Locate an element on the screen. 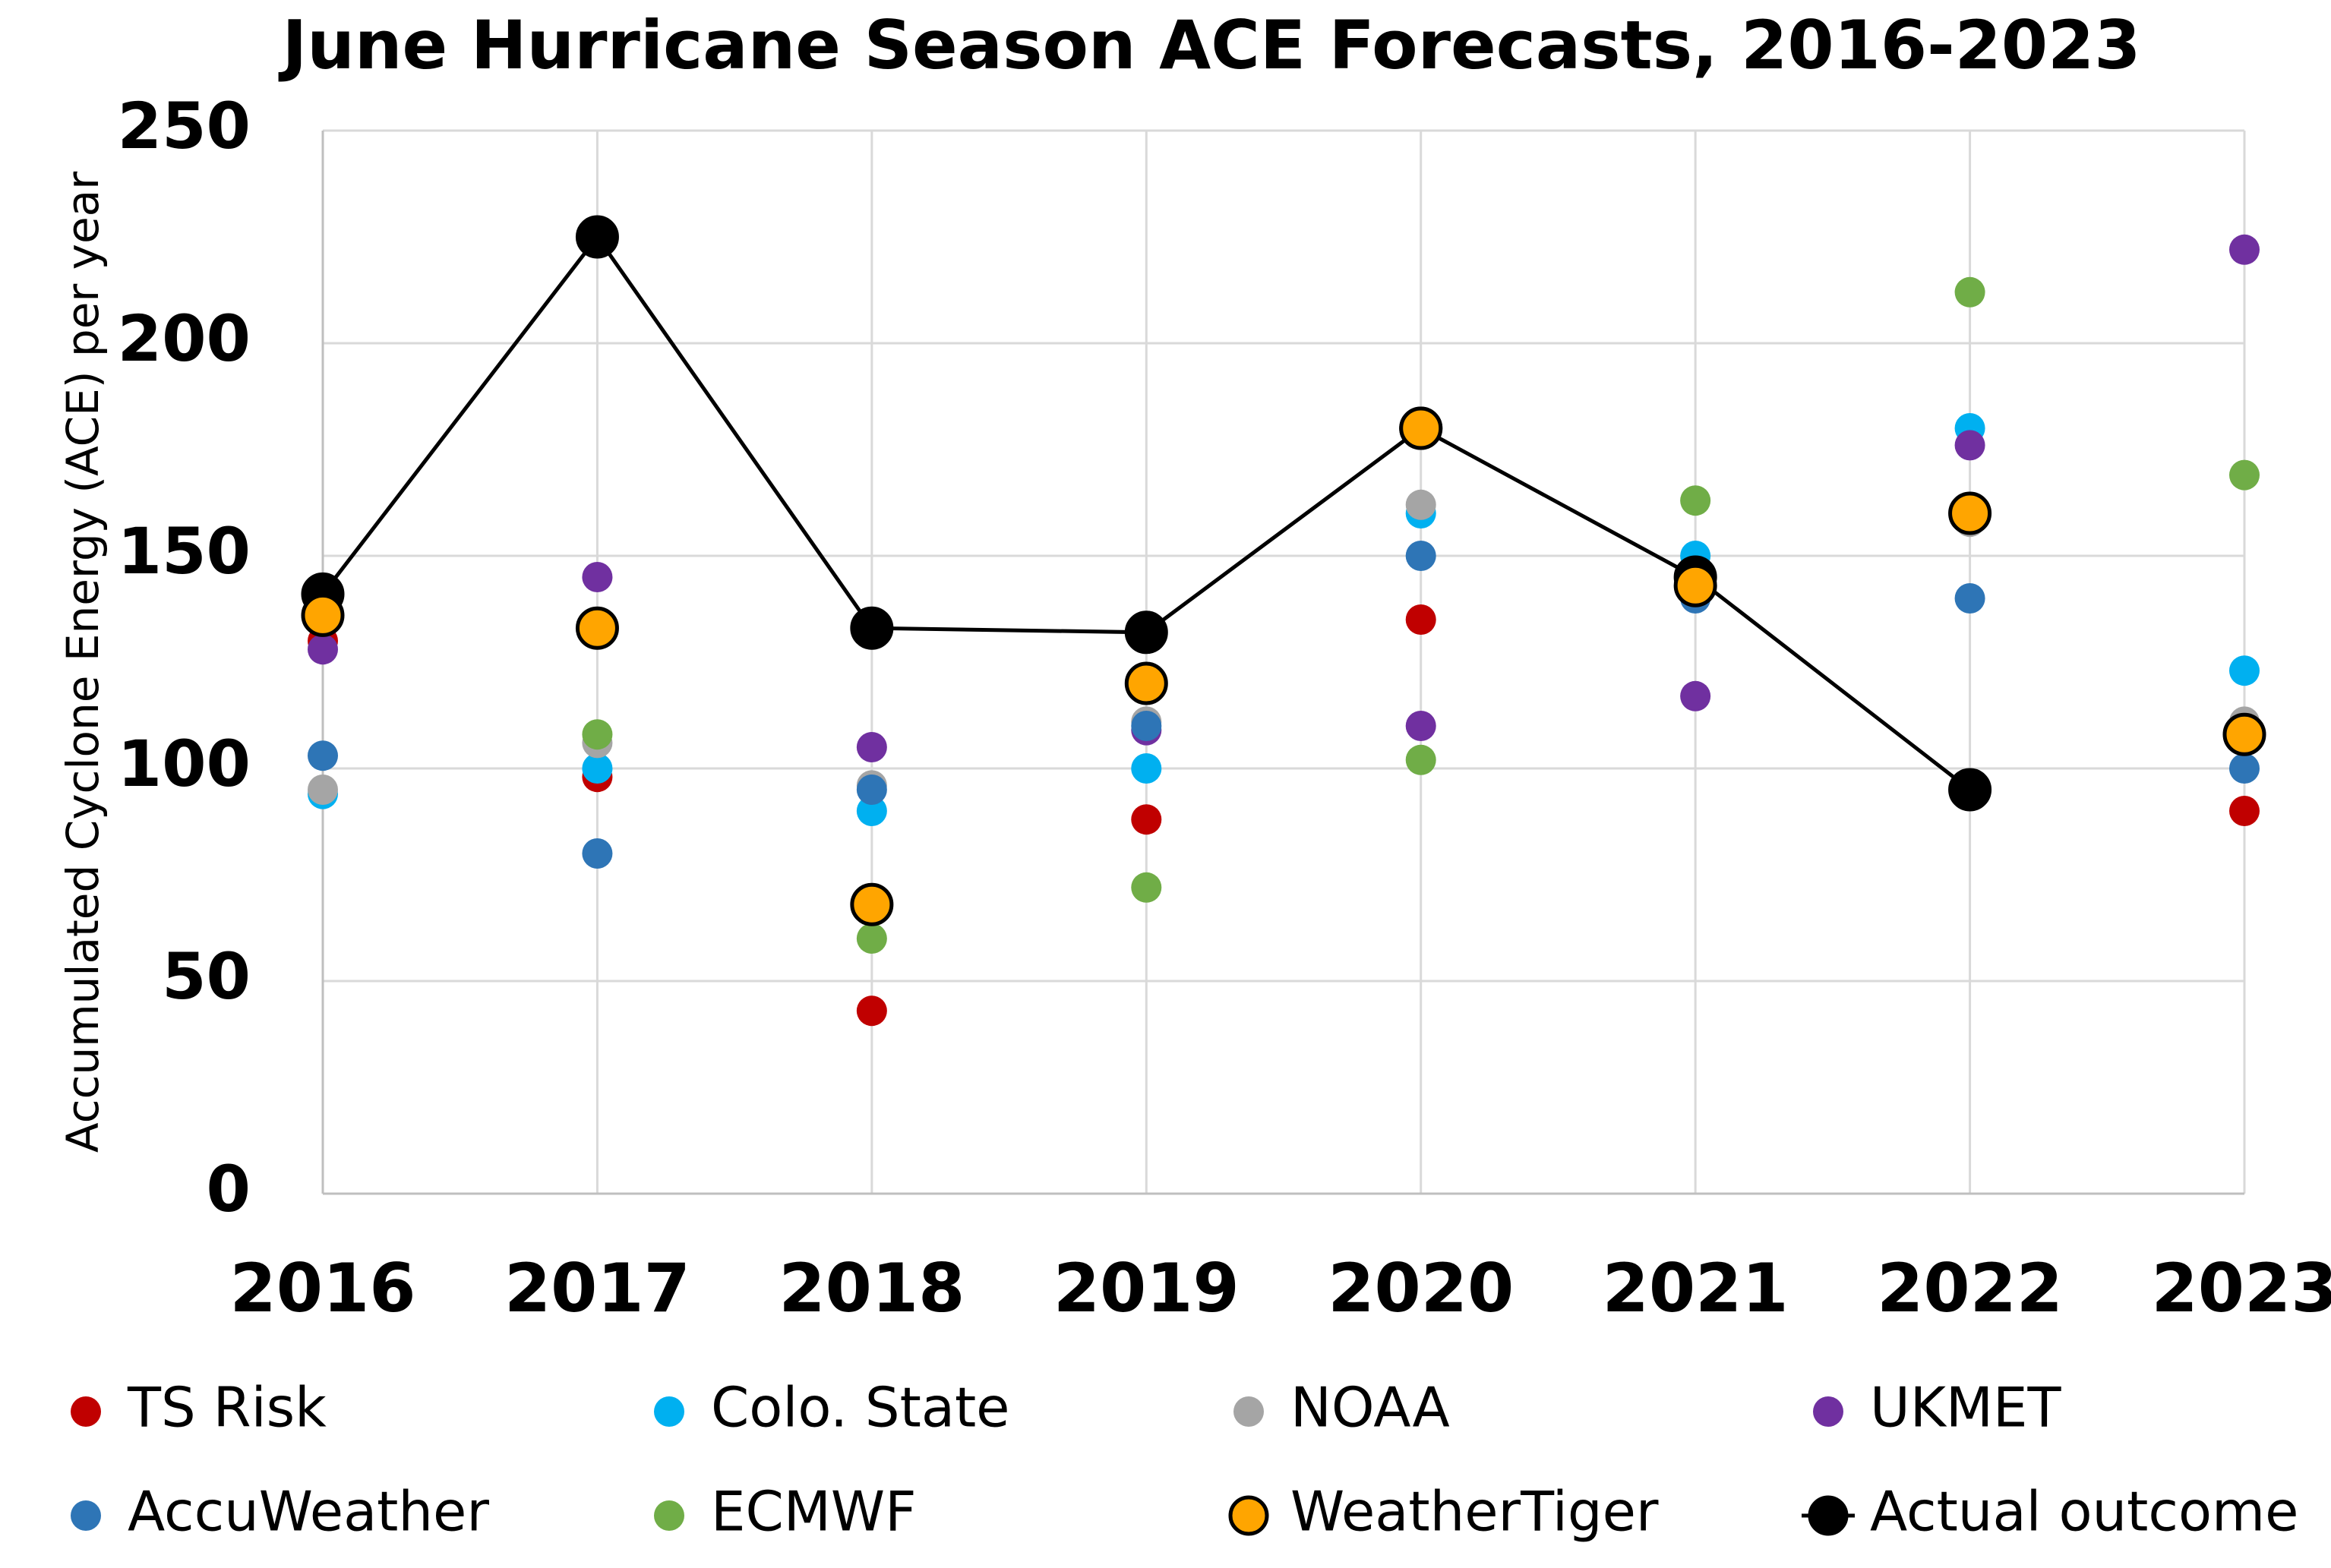  legend-label: Actual outcome is located at coordinates (2084, 1512).